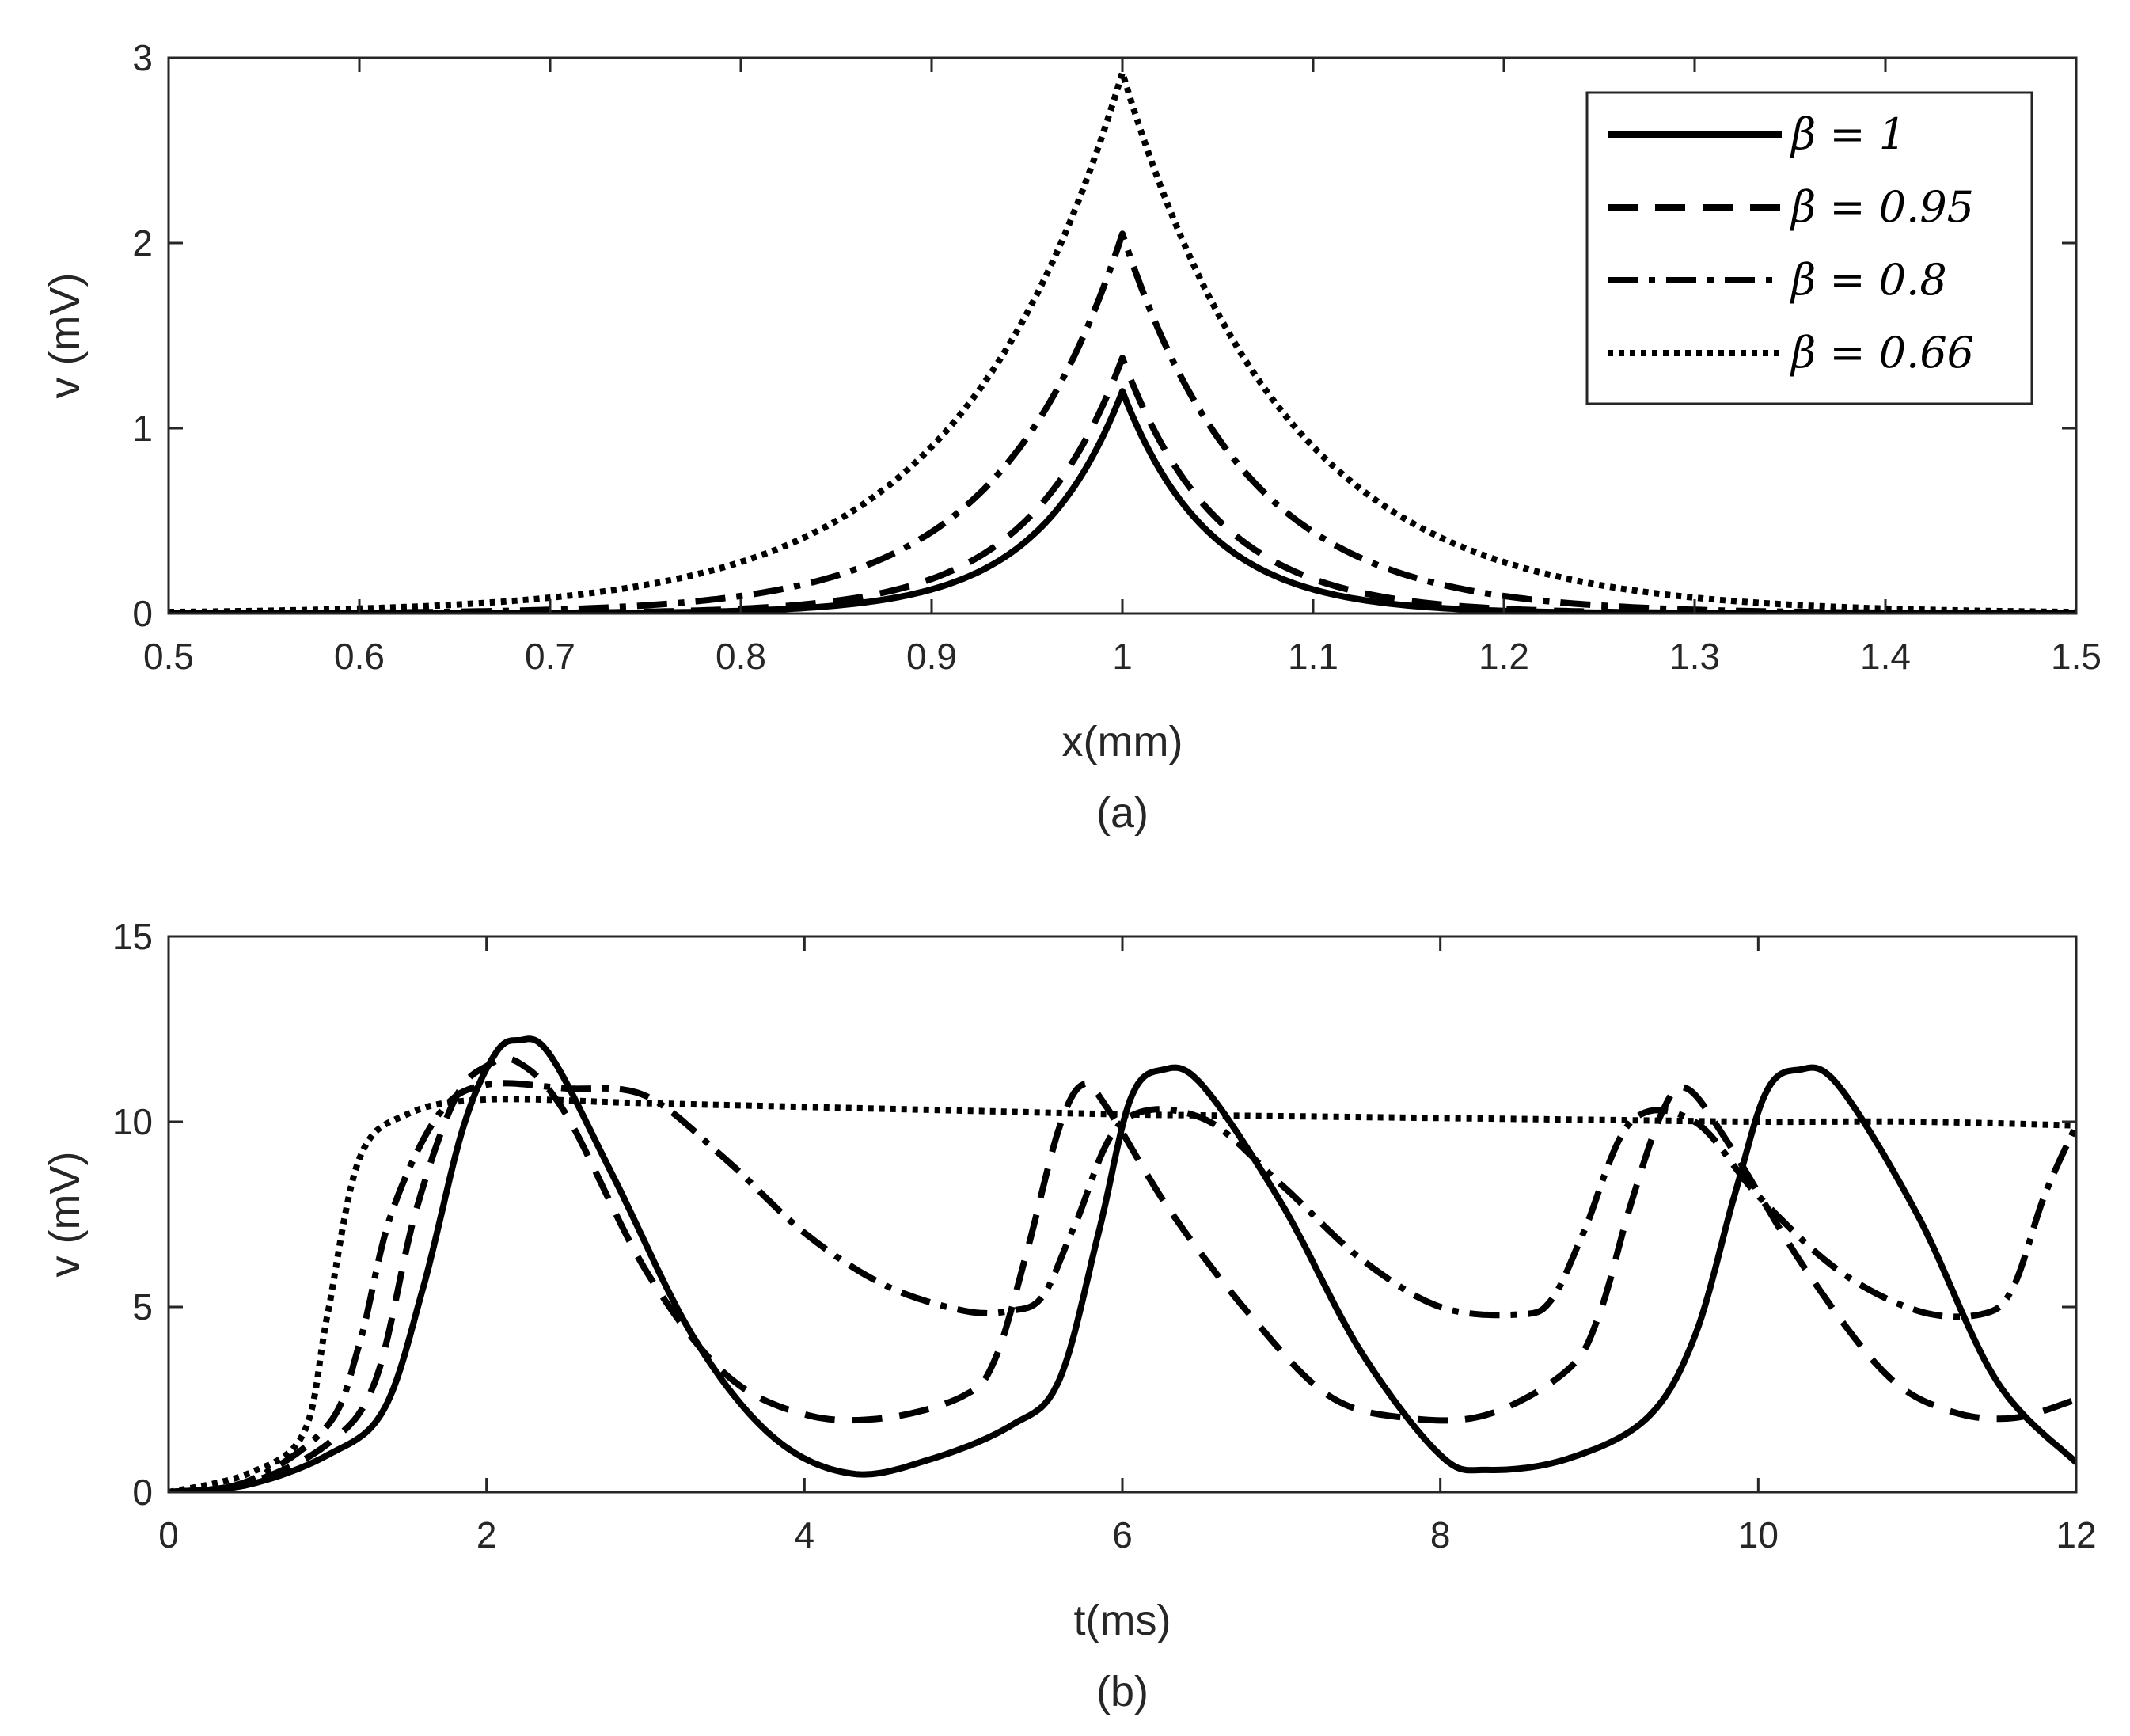  I want to click on legend-box, so click(1809, 248).